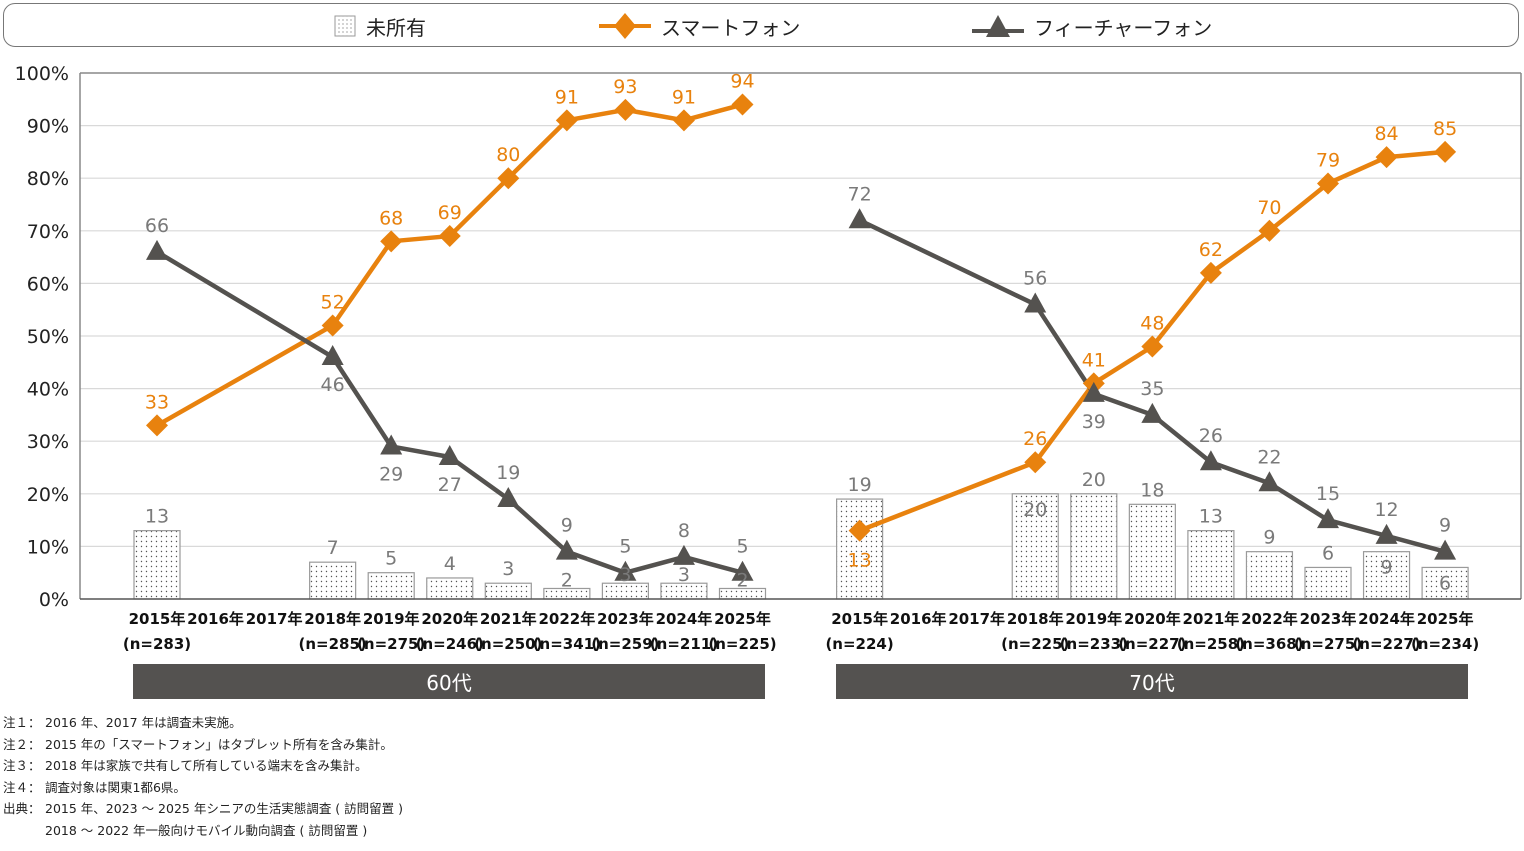 The width and height of the screenshot is (1524, 851). Describe the element at coordinates (567, 97) in the screenshot. I see `data-label-smartphone: 91` at that location.